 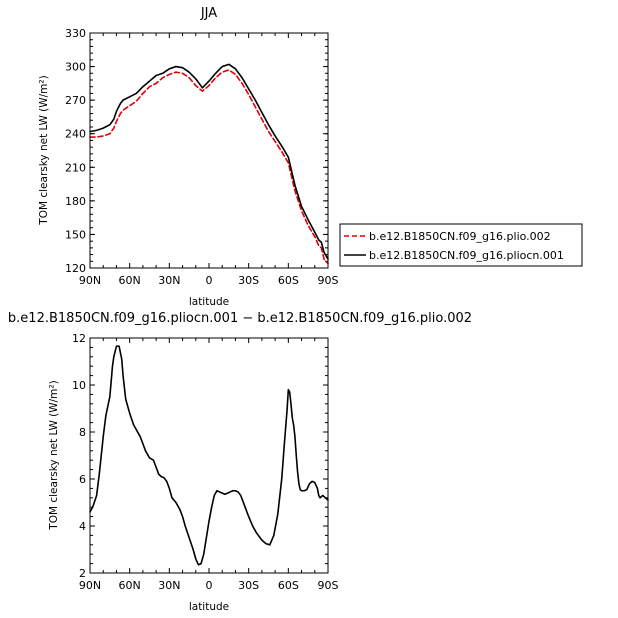 I want to click on top-y-axis-label: TOM clearsky net LW (W/m²), so click(x=44, y=150).